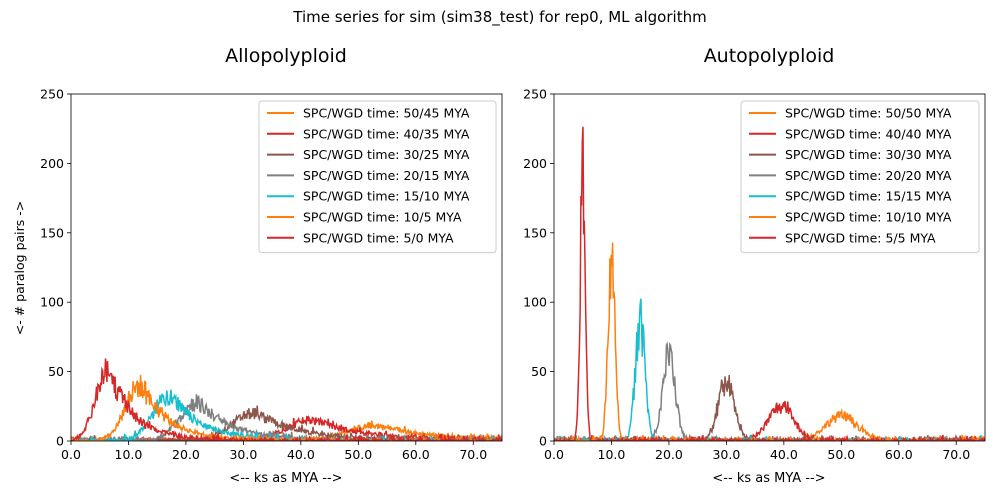 The width and height of the screenshot is (1000, 500). Describe the element at coordinates (286, 56) in the screenshot. I see `panel-title: Allopolyploid` at that location.